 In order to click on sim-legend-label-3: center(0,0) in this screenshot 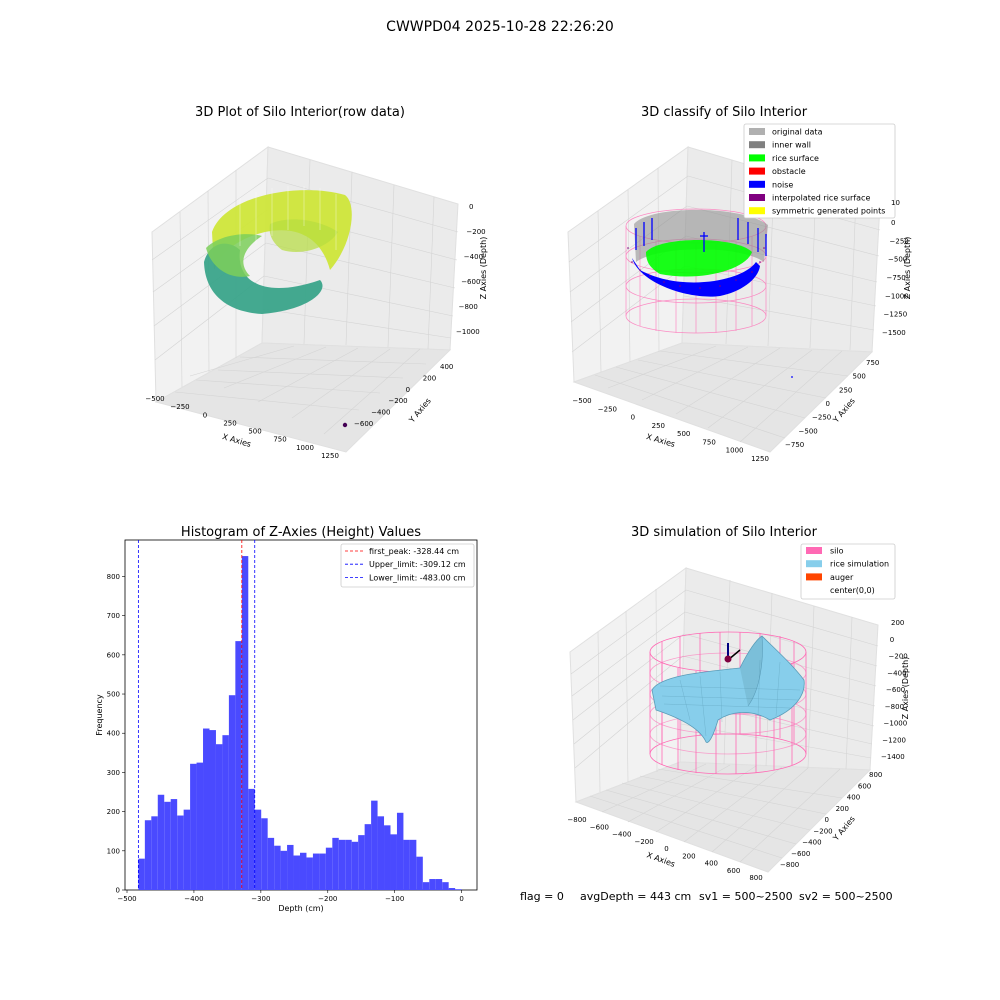, I will do `click(852, 590)`.